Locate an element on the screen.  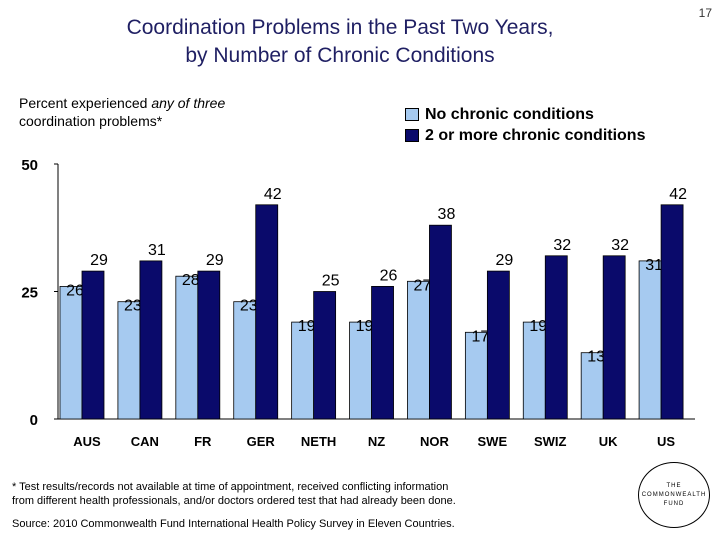
data-label-two-plus-chronic: 25 is located at coordinates (331, 281).